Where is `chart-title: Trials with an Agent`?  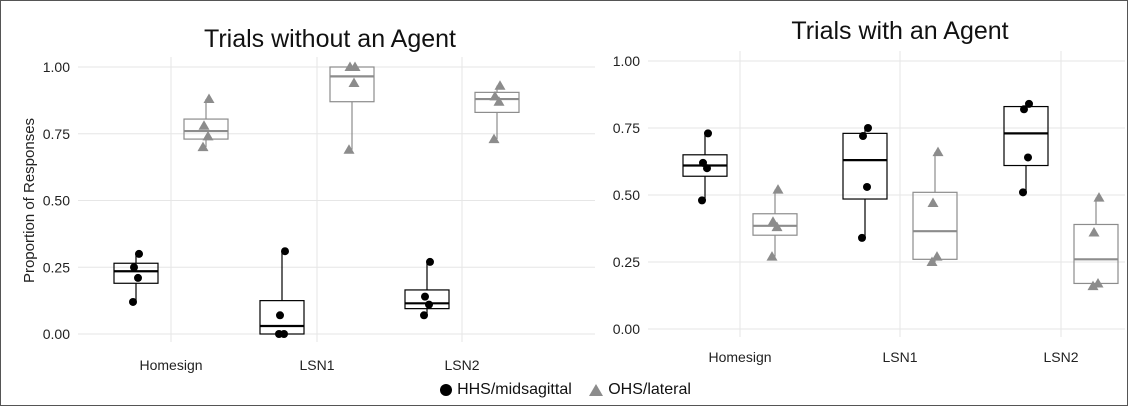 chart-title: Trials with an Agent is located at coordinates (899, 31).